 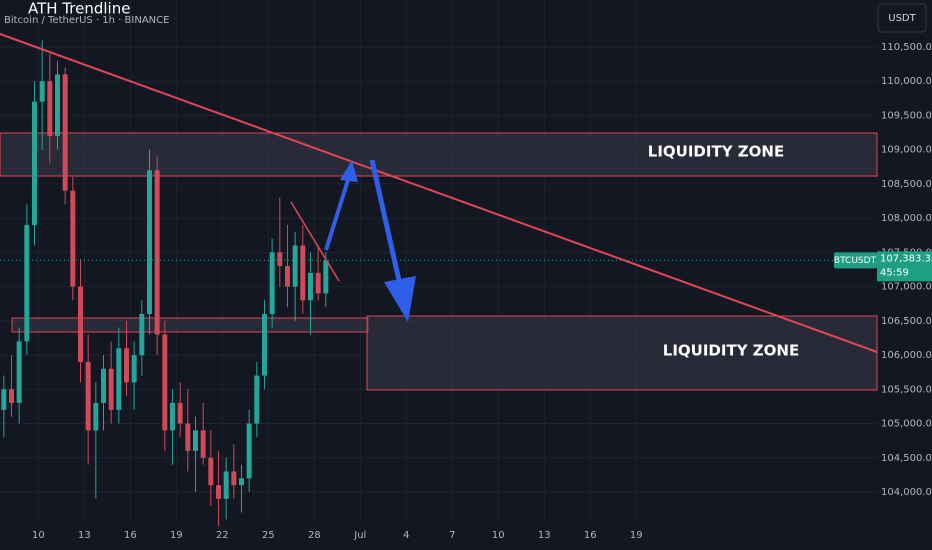 I want to click on y-tick-label: 109,000.00, so click(x=906, y=150).